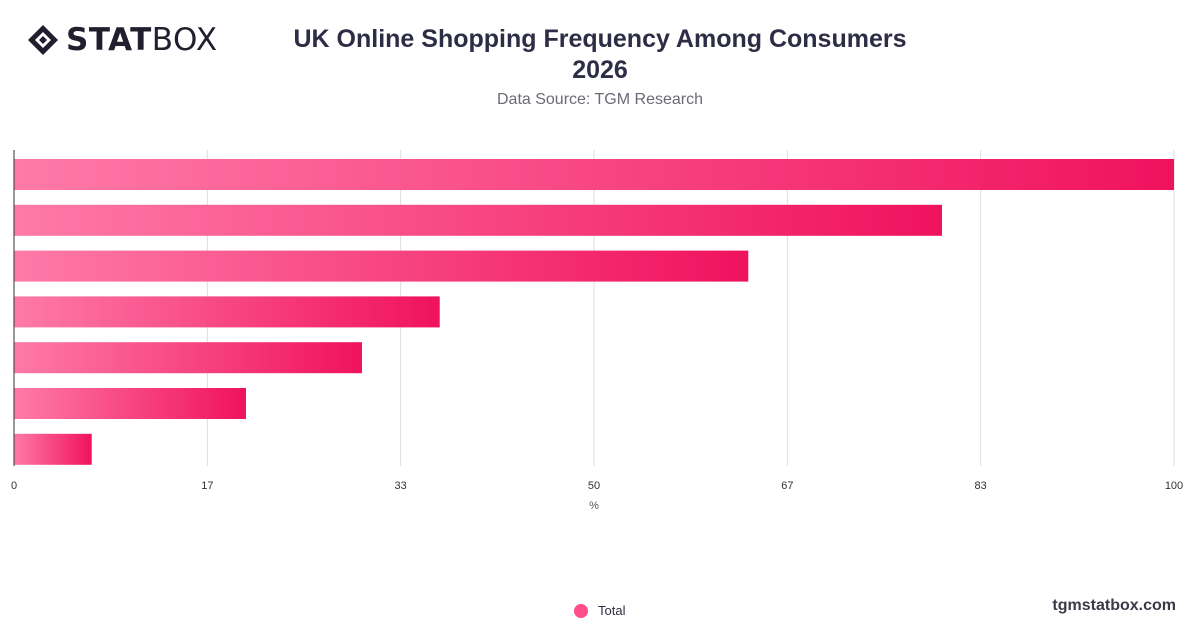  I want to click on legend: Total, so click(599, 610).